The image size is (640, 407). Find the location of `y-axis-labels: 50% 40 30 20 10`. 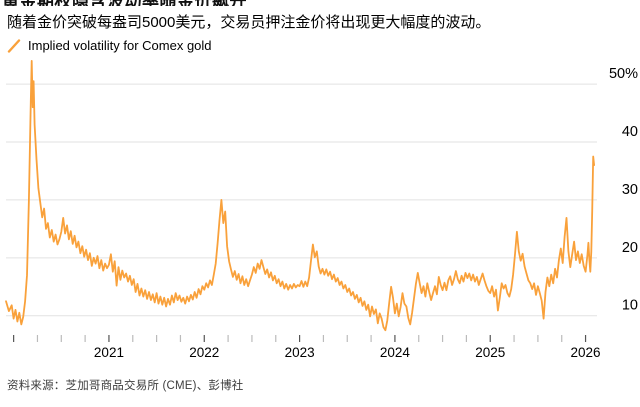

y-axis-labels: 50% 40 30 20 10 is located at coordinates (623, 190).